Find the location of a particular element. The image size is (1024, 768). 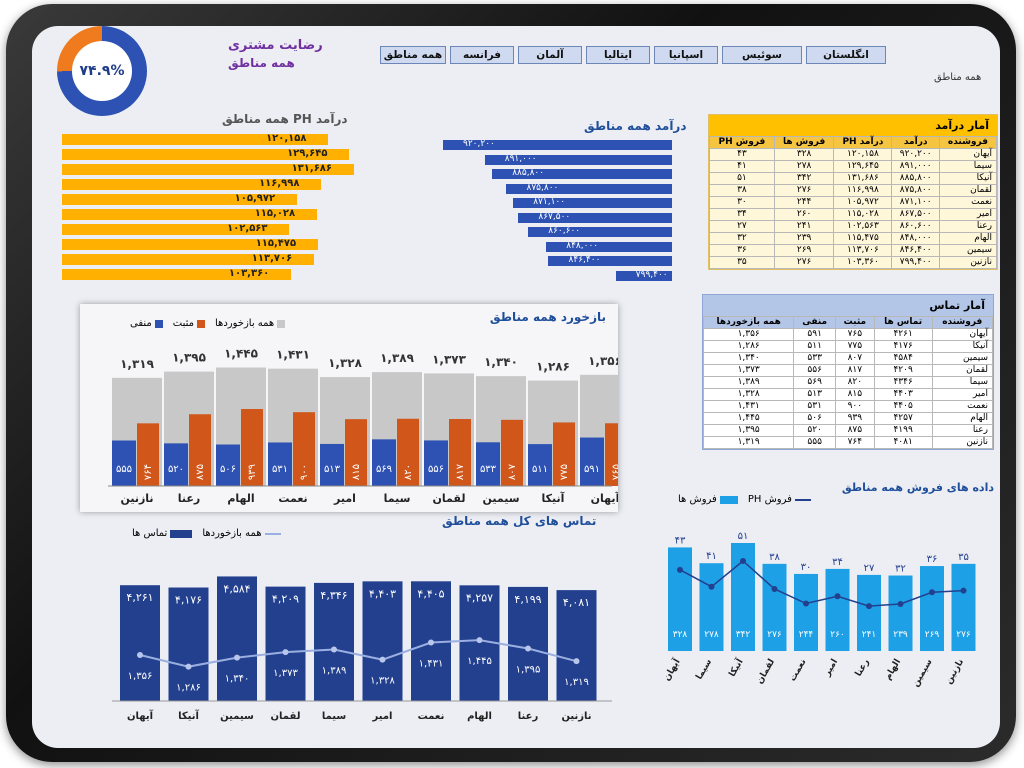

table-cell: ۸۴۶,۴۰۰ is located at coordinates (915, 250).